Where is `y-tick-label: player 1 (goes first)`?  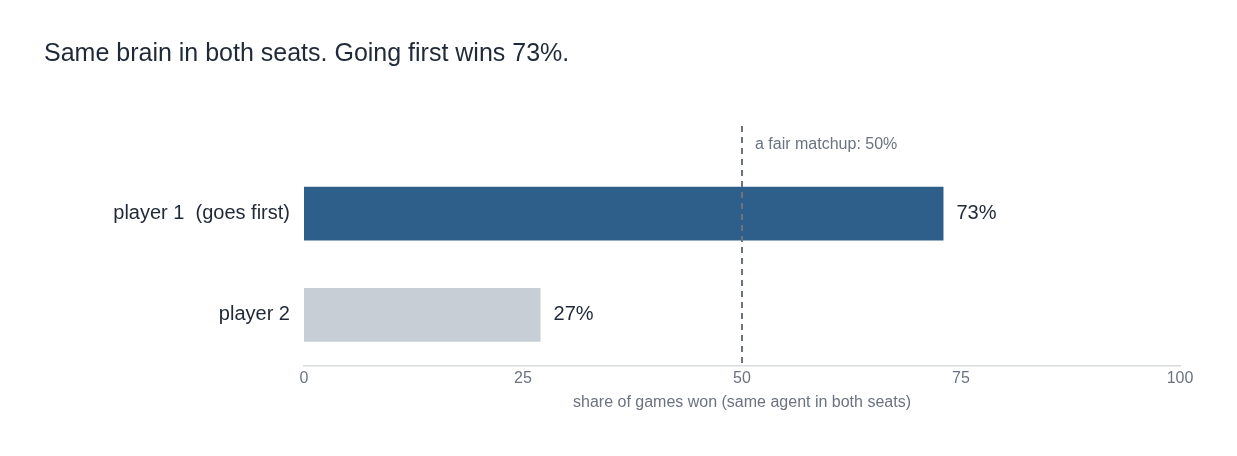 y-tick-label: player 1 (goes first) is located at coordinates (201, 212).